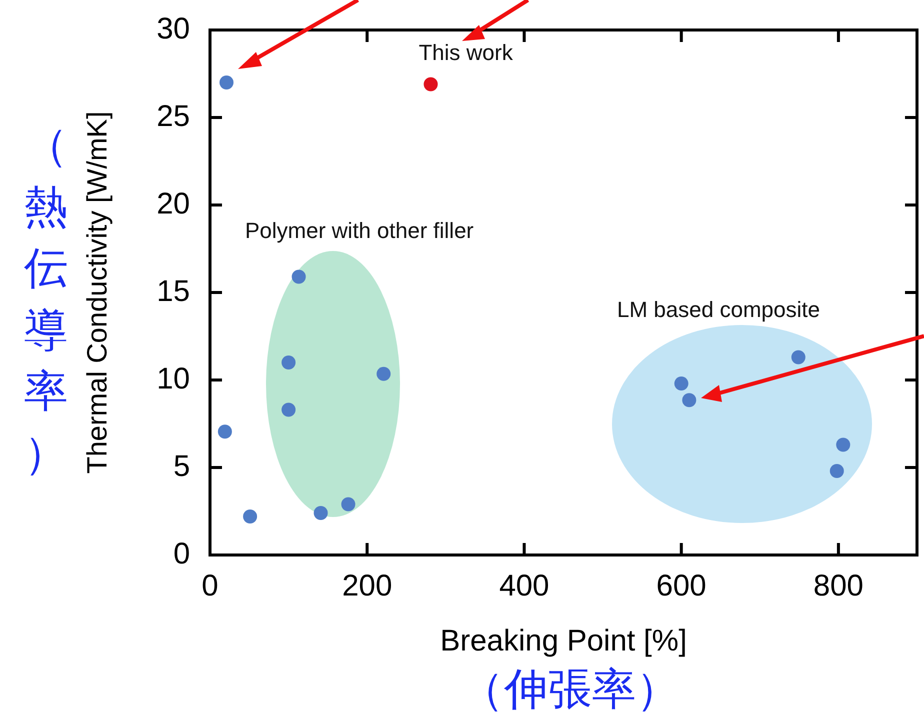 The height and width of the screenshot is (727, 924). I want to click on y-tick-label: 5, so click(181, 466).